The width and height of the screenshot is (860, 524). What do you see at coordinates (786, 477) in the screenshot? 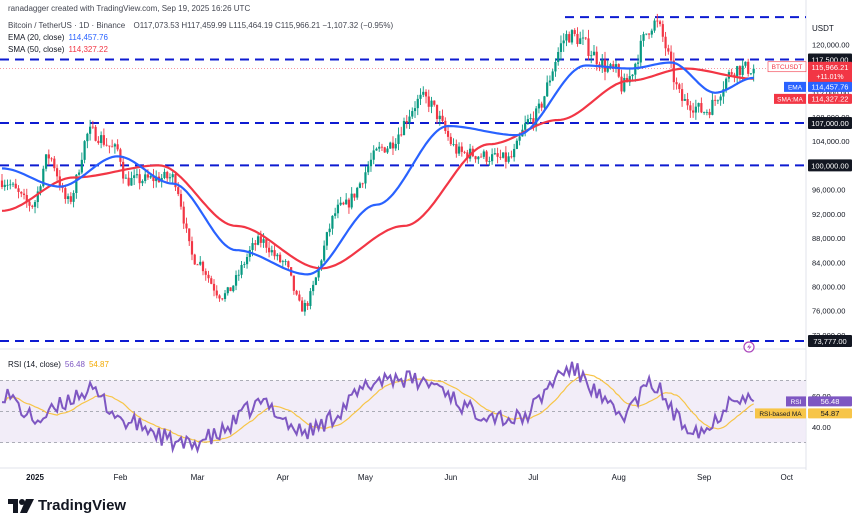
I see `month-tick-label: Oct` at bounding box center [786, 477].